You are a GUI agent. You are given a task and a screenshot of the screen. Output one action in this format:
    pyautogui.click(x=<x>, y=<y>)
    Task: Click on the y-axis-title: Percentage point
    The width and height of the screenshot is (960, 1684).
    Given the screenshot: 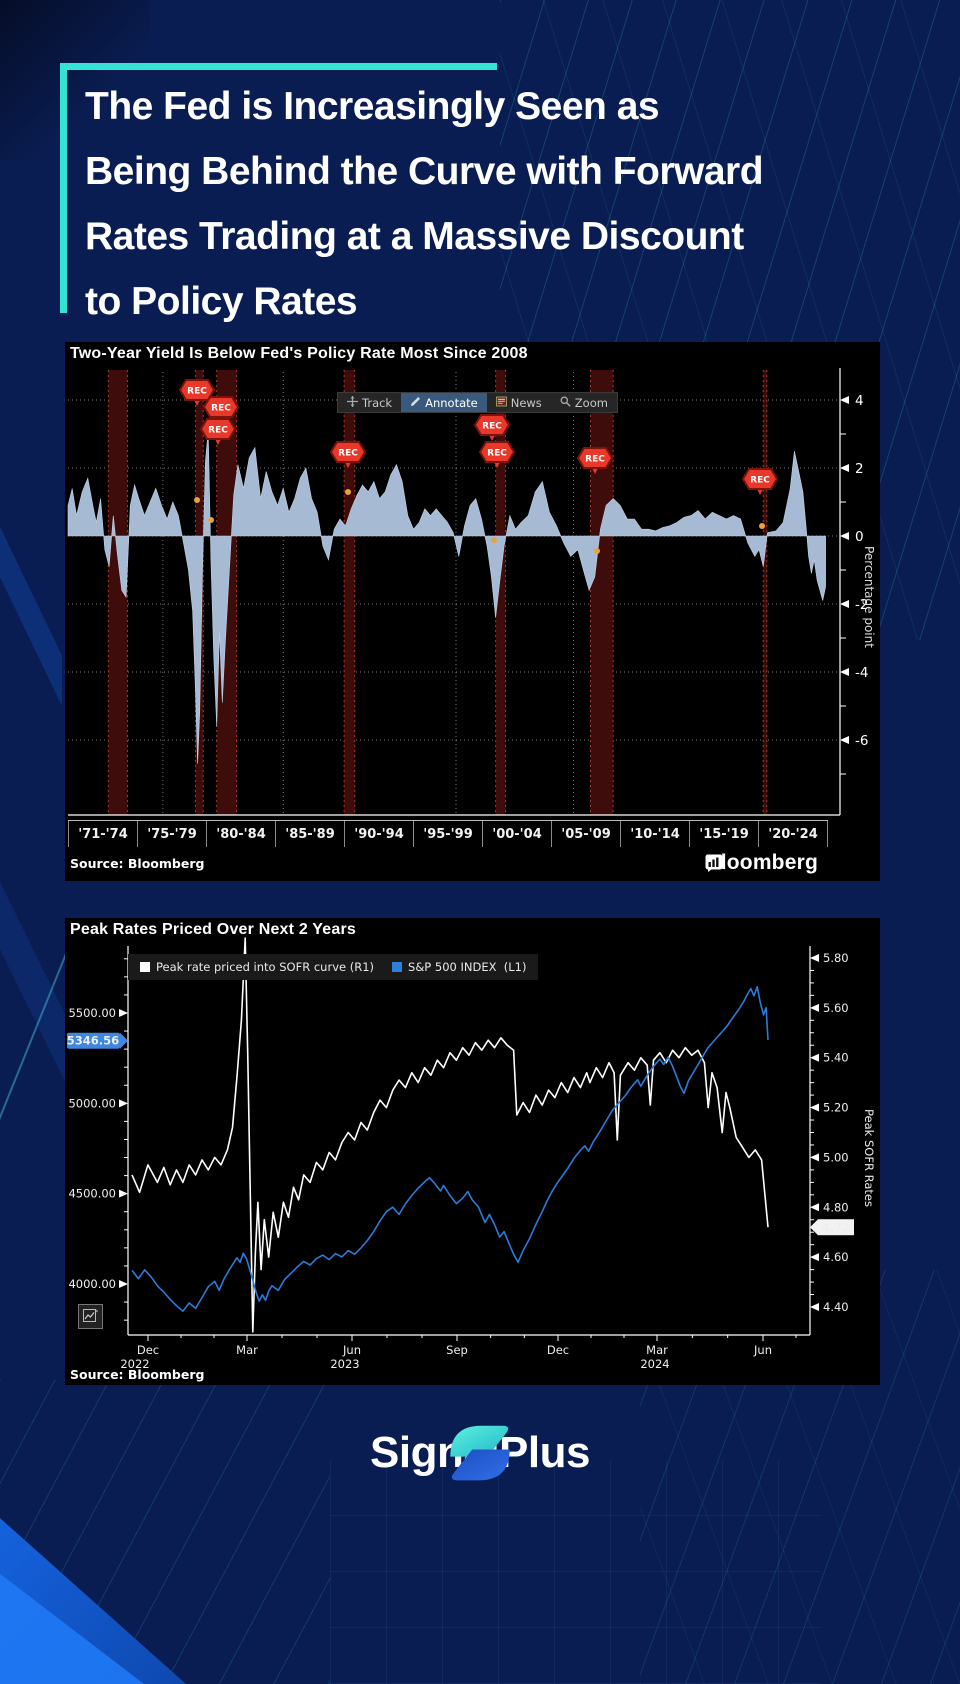 What is the action you would take?
    pyautogui.click(x=869, y=597)
    